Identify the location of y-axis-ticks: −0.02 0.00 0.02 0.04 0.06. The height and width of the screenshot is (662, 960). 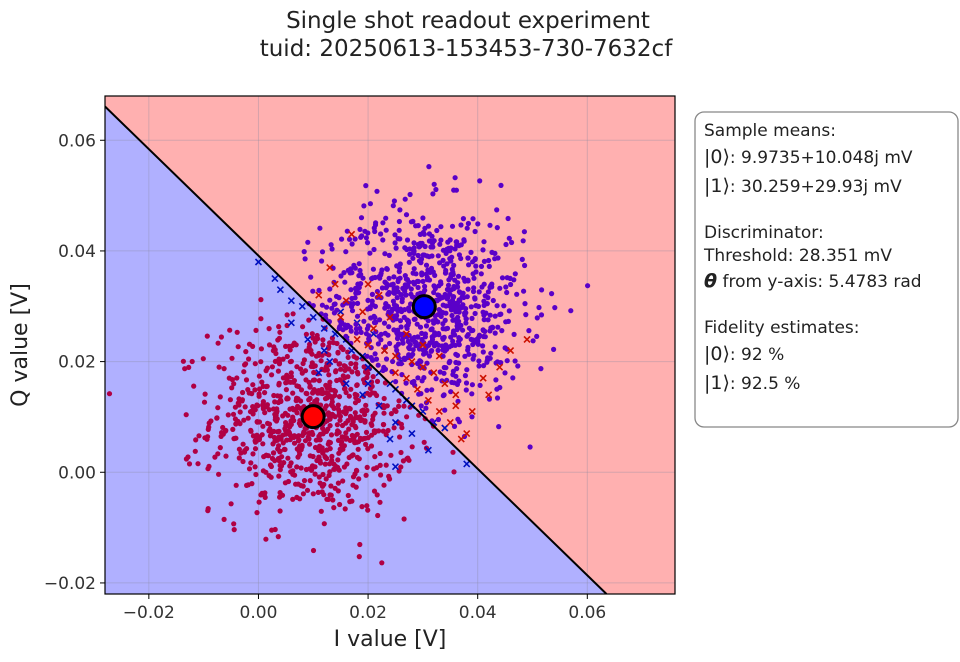
(74, 362).